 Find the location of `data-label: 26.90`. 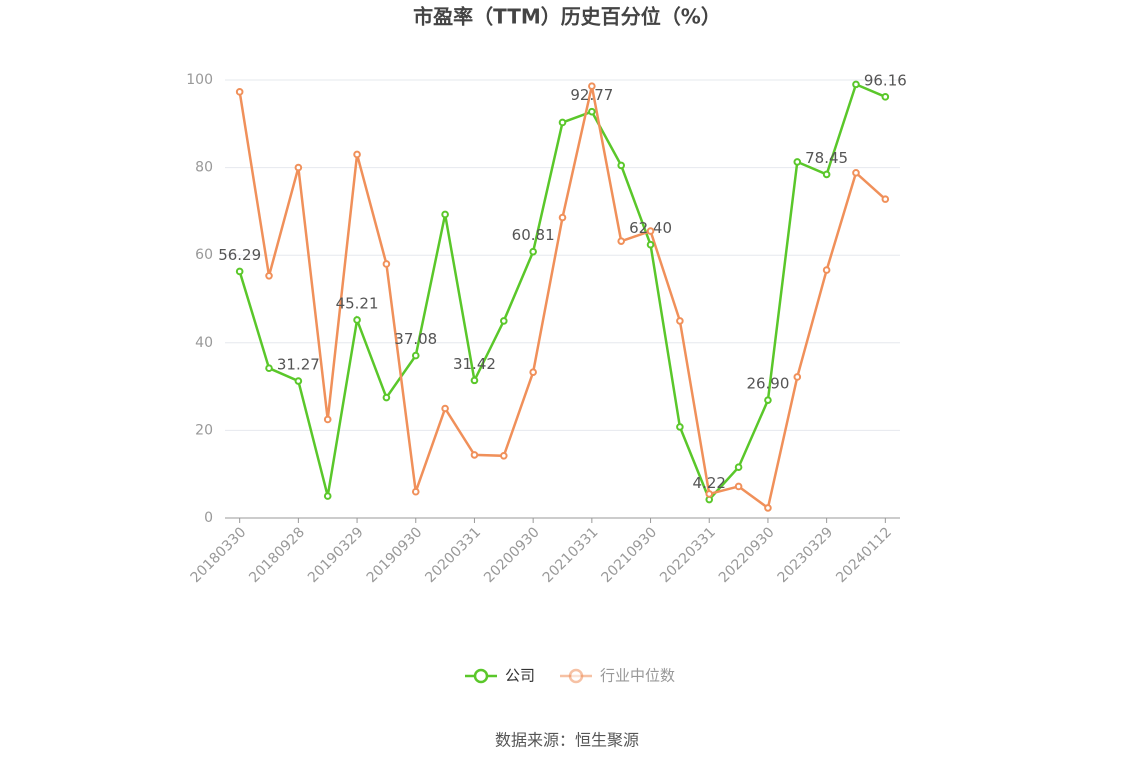

data-label: 26.90 is located at coordinates (767, 384).